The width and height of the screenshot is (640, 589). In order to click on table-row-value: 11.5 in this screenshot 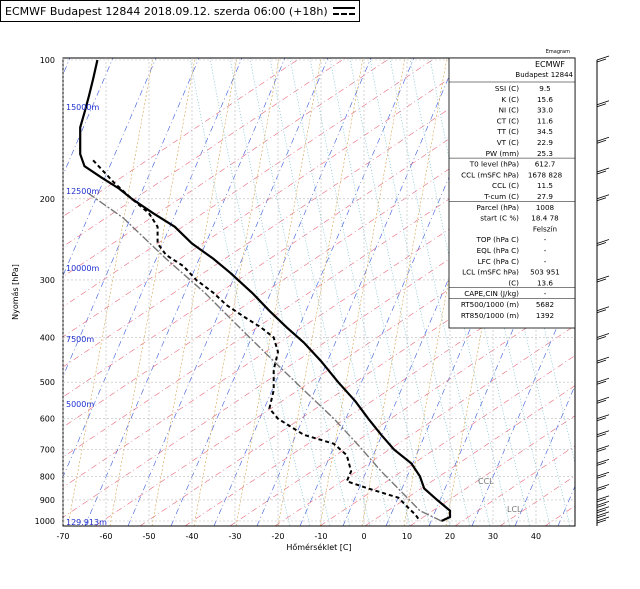, I will do `click(545, 185)`.